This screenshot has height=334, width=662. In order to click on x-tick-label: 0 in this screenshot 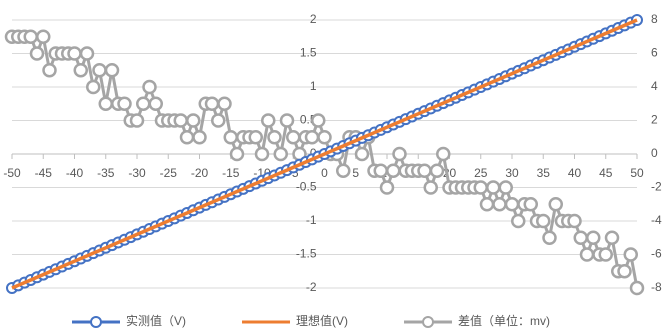, I will do `click(324, 173)`.